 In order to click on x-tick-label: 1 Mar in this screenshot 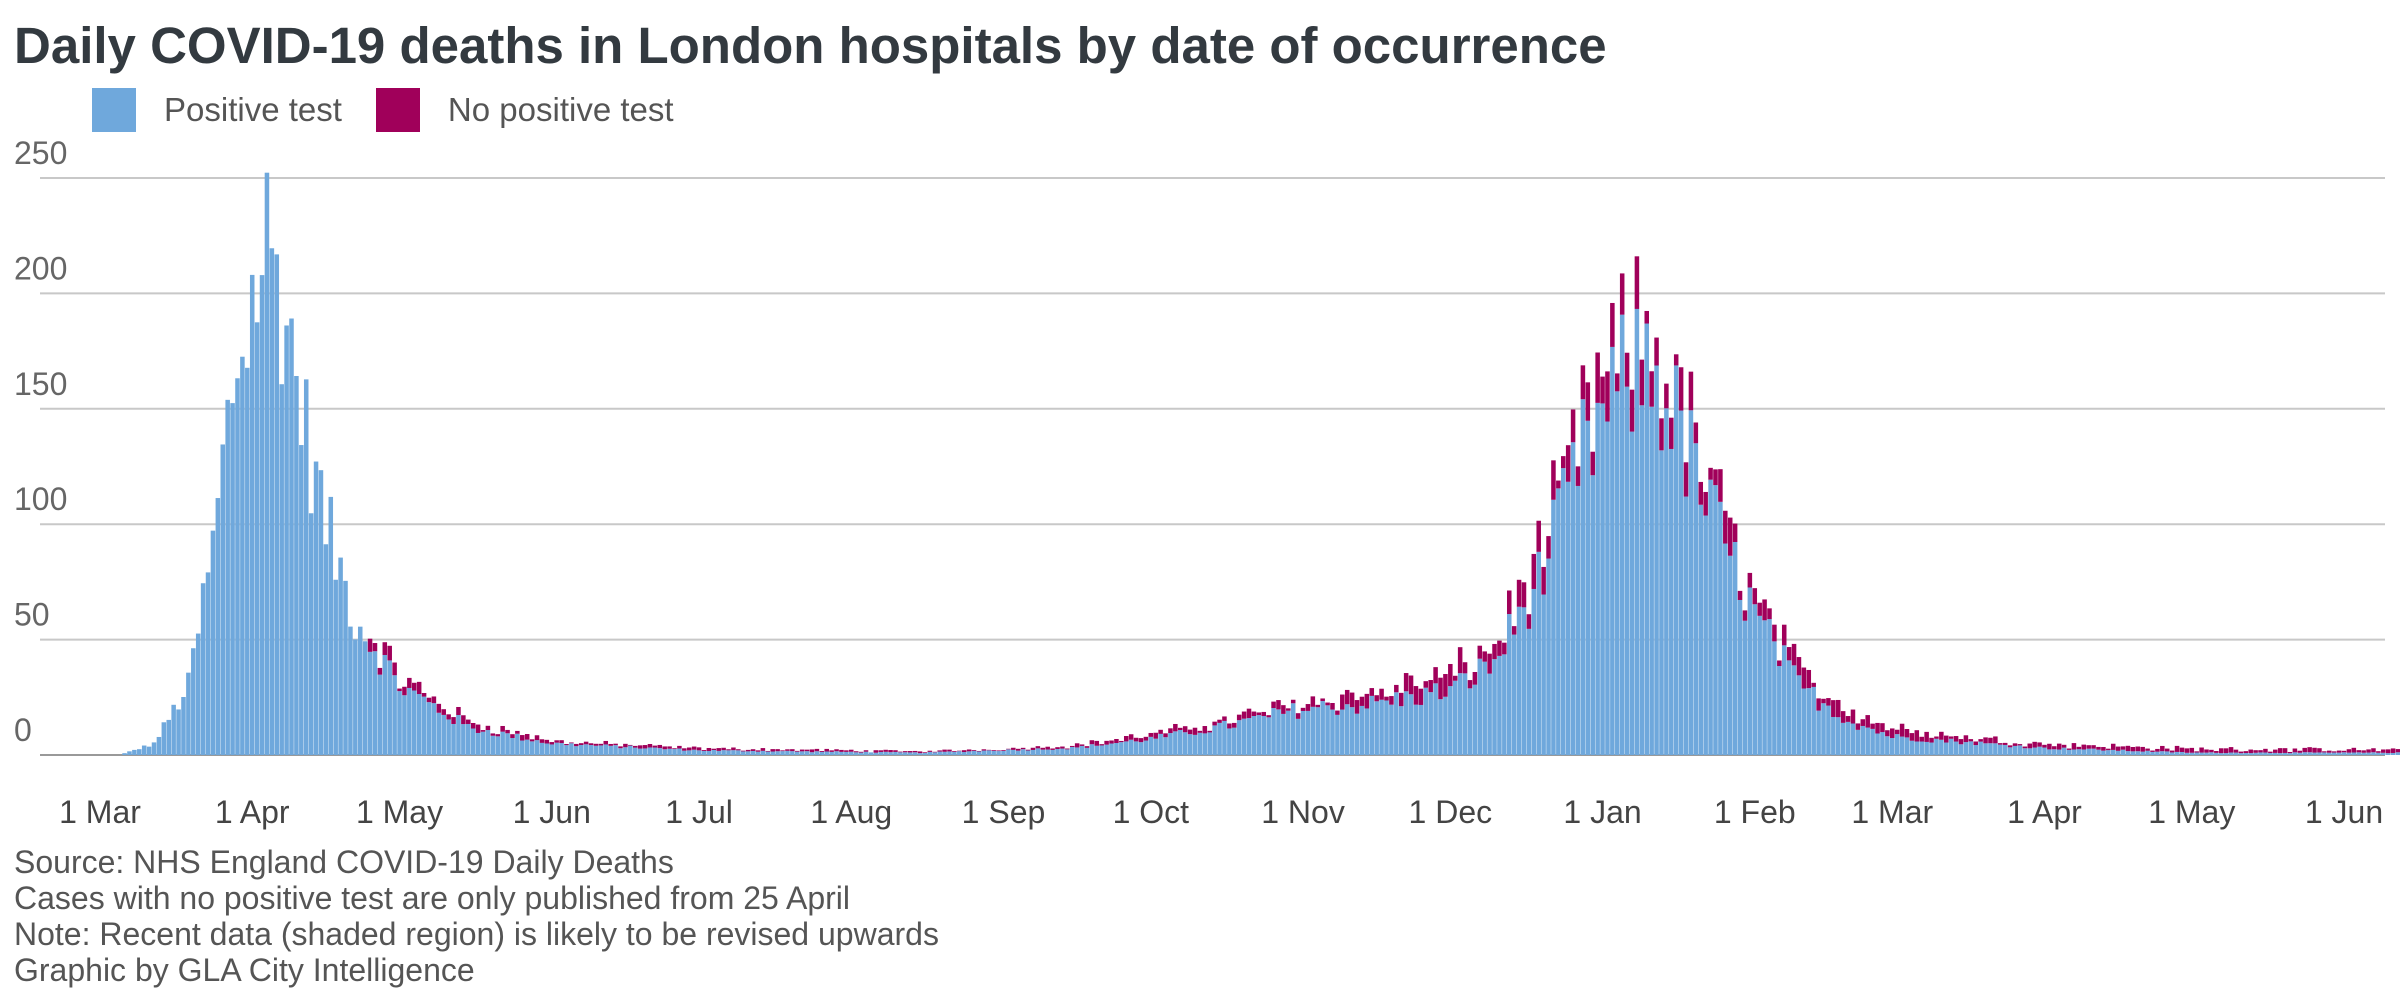, I will do `click(1892, 812)`.